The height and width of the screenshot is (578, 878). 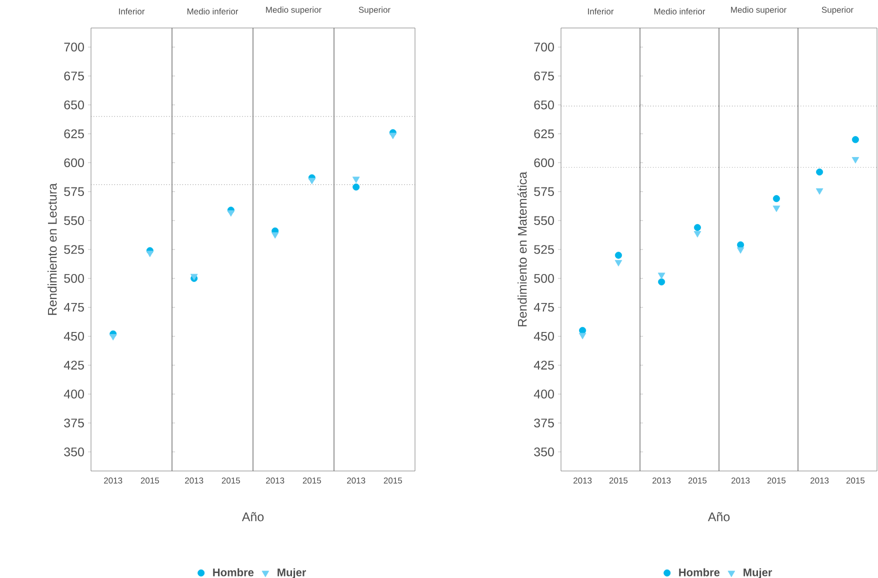 What do you see at coordinates (522, 249) in the screenshot?
I see `y-axis-title: Rendimiento en Matemática` at bounding box center [522, 249].